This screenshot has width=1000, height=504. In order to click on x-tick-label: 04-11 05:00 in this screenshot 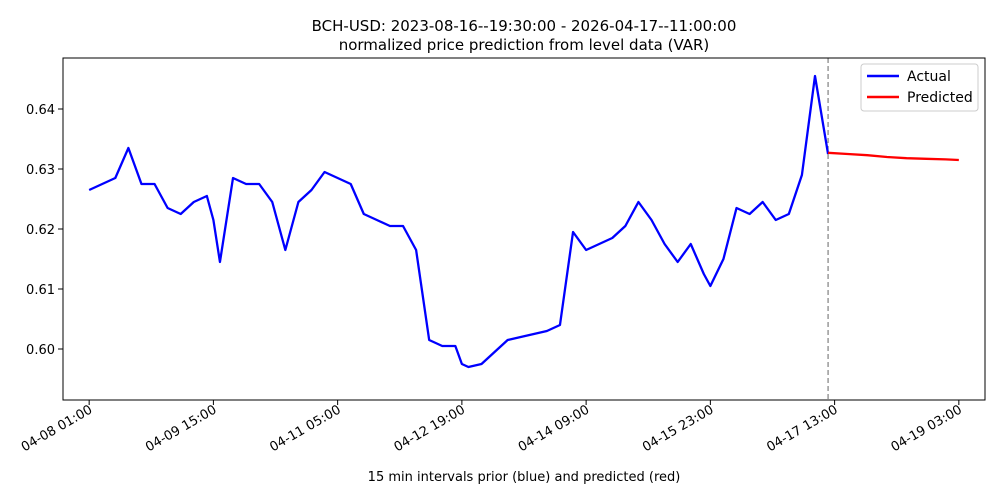, I will do `click(305, 428)`.